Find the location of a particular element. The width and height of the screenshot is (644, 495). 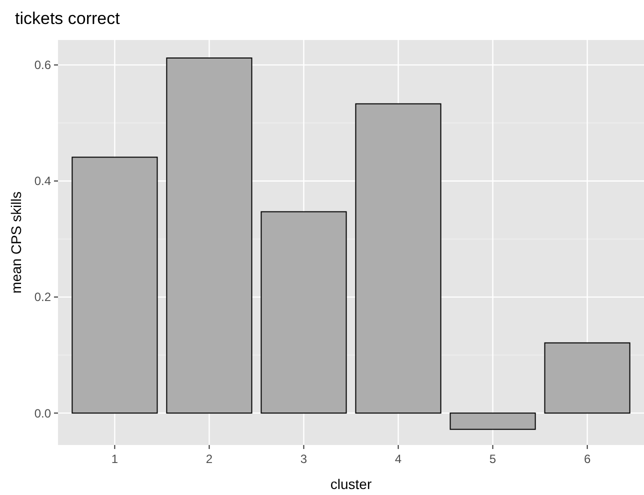

x-axis-title: cluster is located at coordinates (351, 484).